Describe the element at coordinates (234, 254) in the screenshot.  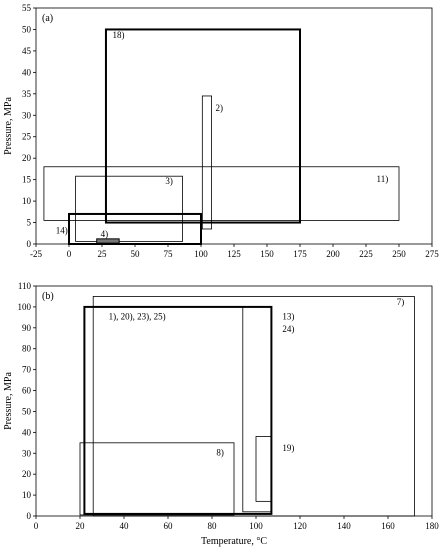
I see `x-tick-label: 125` at that location.